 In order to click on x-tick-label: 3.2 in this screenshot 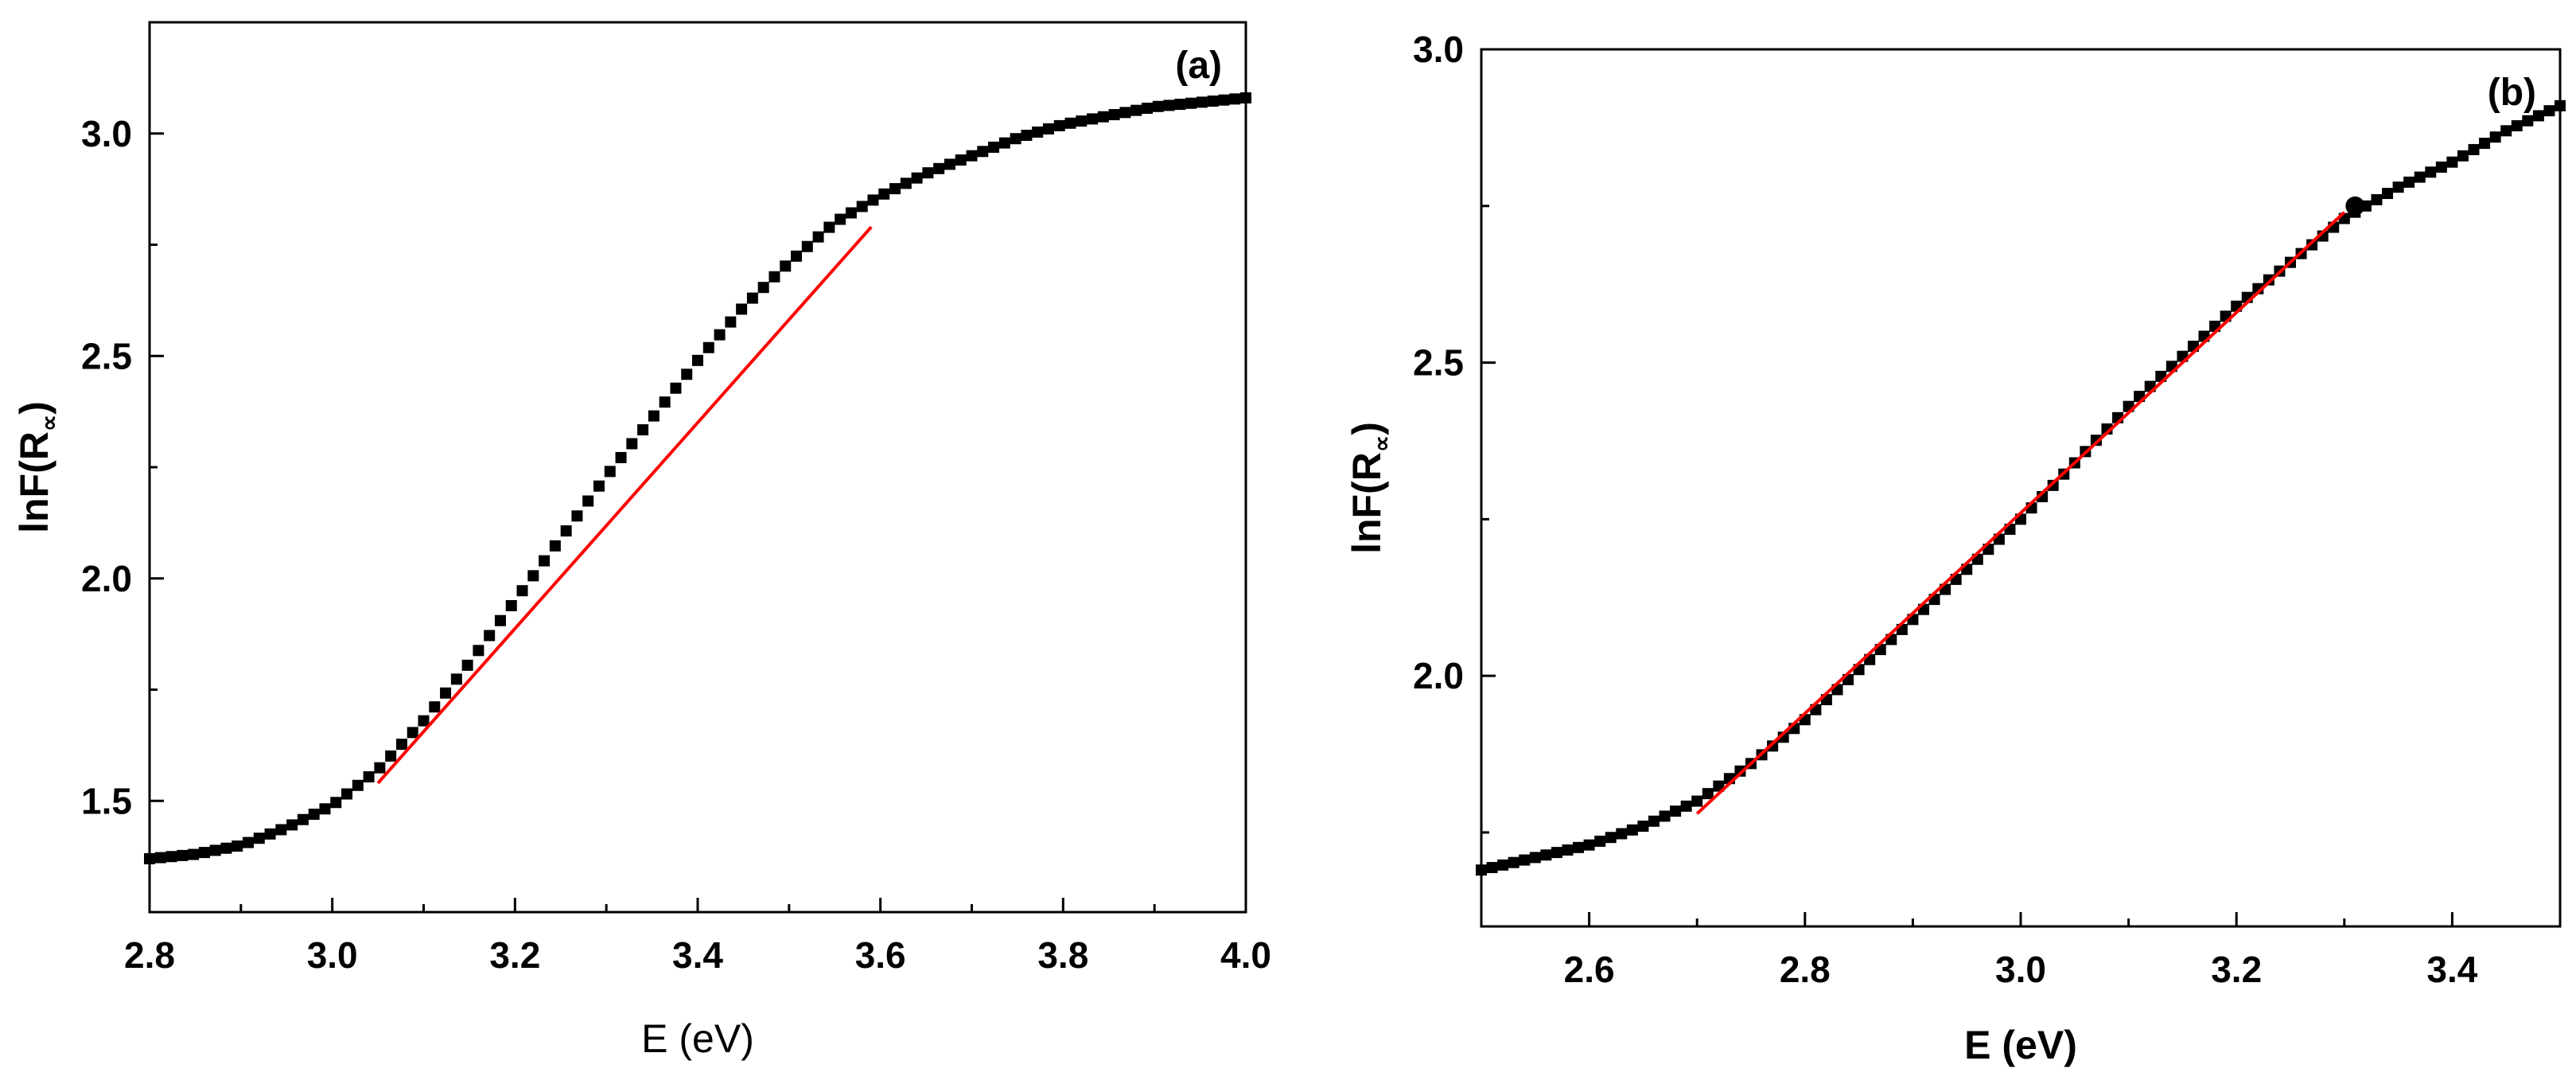, I will do `click(515, 955)`.